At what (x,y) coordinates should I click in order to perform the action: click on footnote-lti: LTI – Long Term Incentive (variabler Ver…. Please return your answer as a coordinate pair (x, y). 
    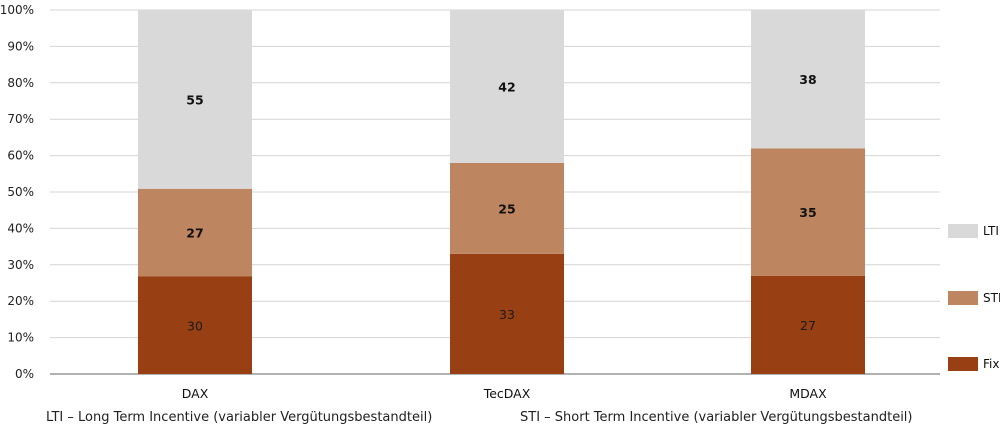
    Looking at the image, I should click on (239, 417).